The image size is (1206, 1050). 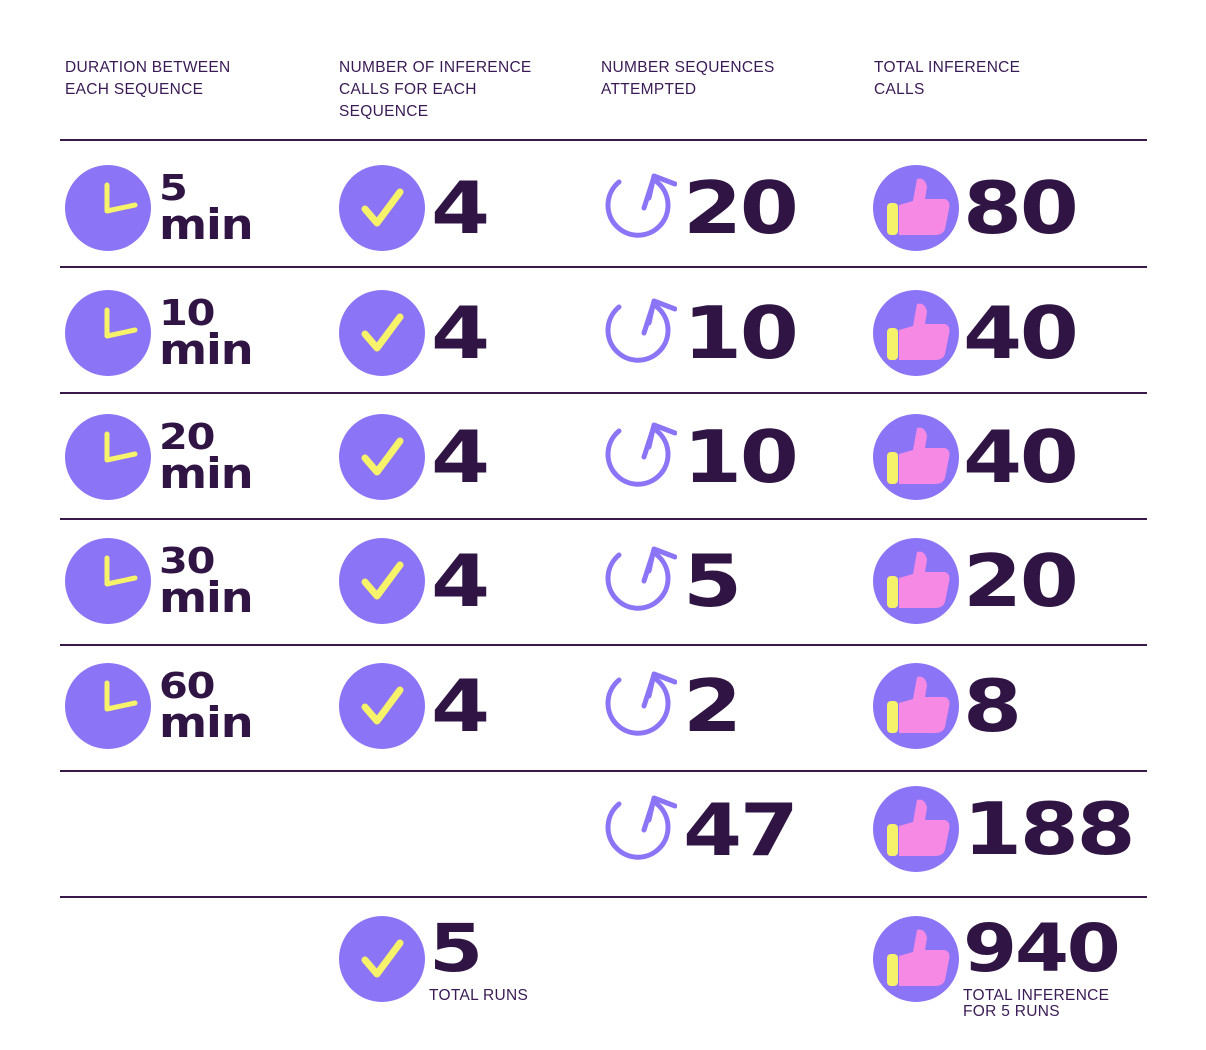 I want to click on total-runs-label: TOTAL RUNS, so click(x=479, y=995).